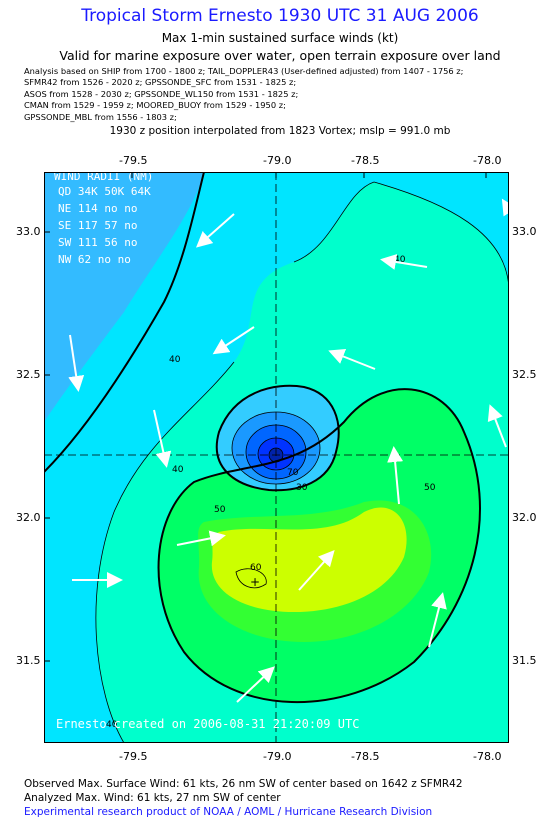 The width and height of the screenshot is (560, 818). Describe the element at coordinates (487, 160) in the screenshot. I see `lon-tick-top: -78.0` at that location.